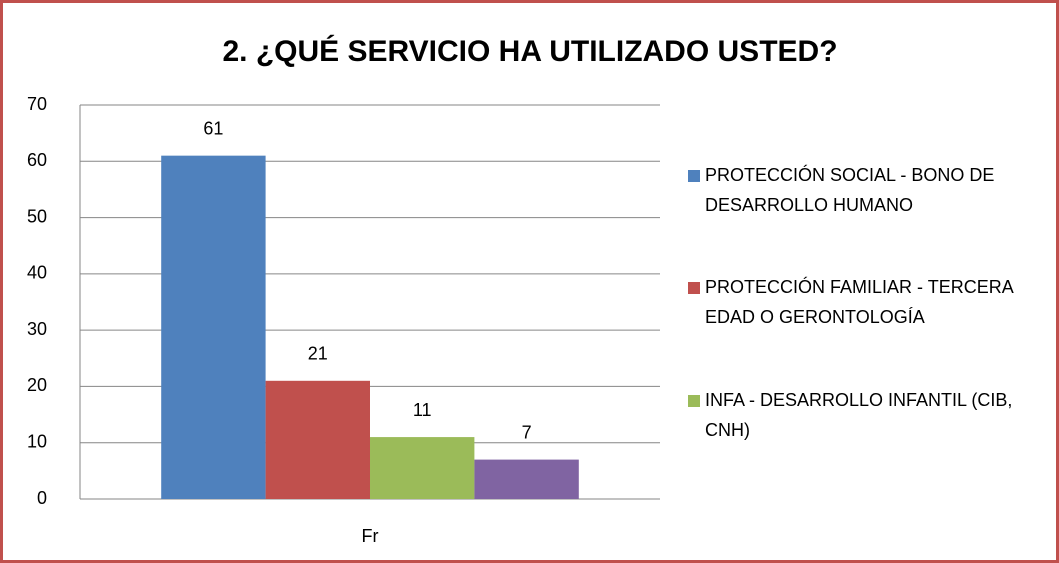  Describe the element at coordinates (527, 432) in the screenshot. I see `data-label: 7` at that location.